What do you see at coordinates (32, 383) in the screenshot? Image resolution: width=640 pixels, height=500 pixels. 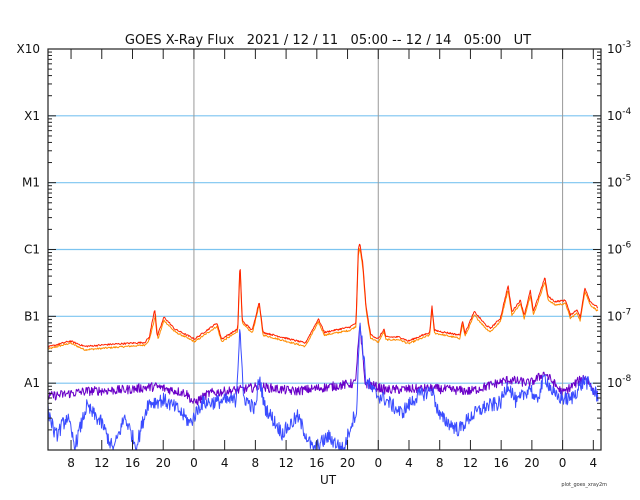 I see `y-tick-label-class: A1` at bounding box center [32, 383].